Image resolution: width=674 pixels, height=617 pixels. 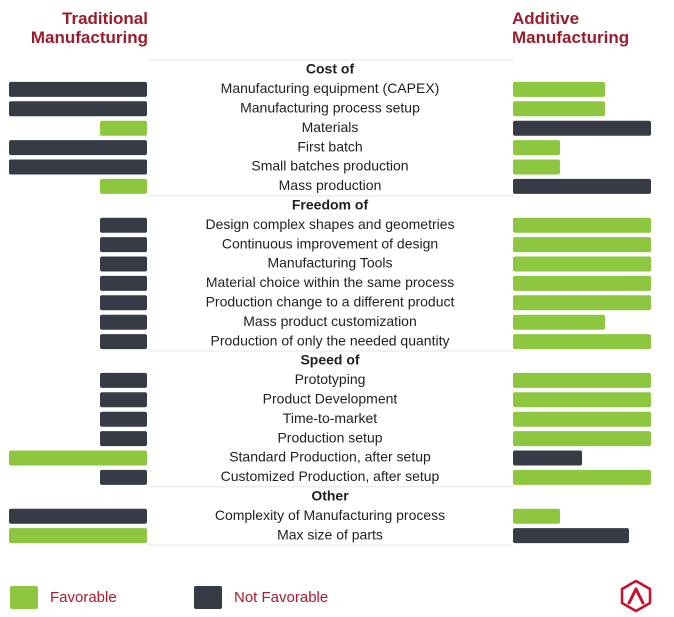 What do you see at coordinates (330, 534) in the screenshot?
I see `row-label: Max size of parts` at bounding box center [330, 534].